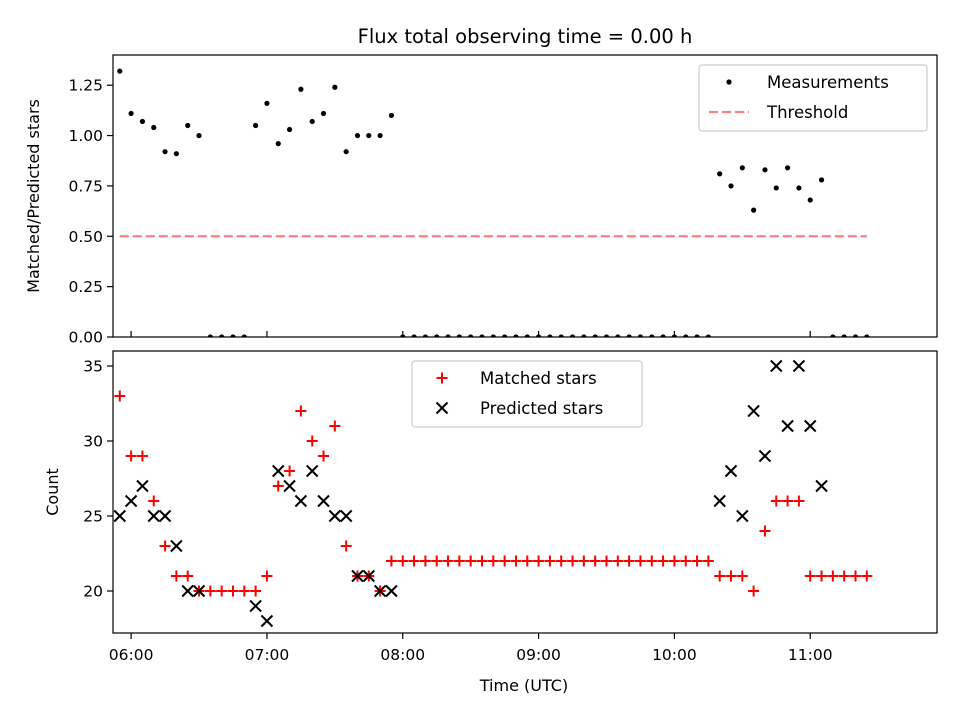 This screenshot has width=960, height=720. What do you see at coordinates (810, 655) in the screenshot?
I see `x-tick-label: 11:00` at bounding box center [810, 655].